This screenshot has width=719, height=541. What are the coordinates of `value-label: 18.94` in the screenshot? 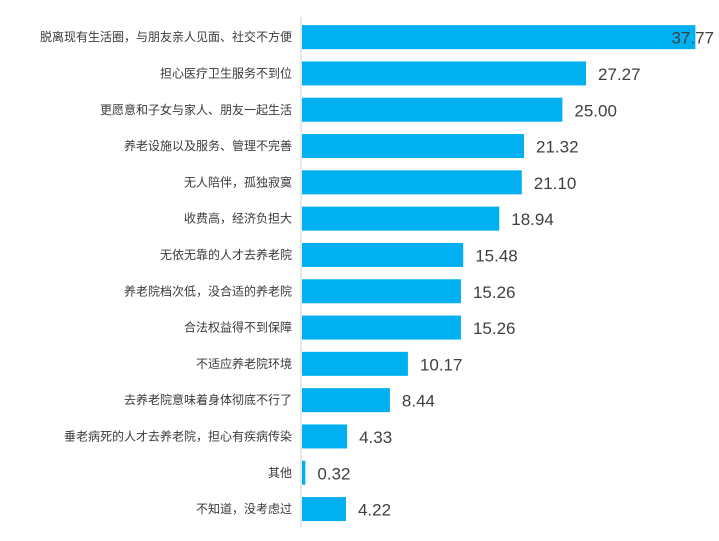 It's located at (532, 219).